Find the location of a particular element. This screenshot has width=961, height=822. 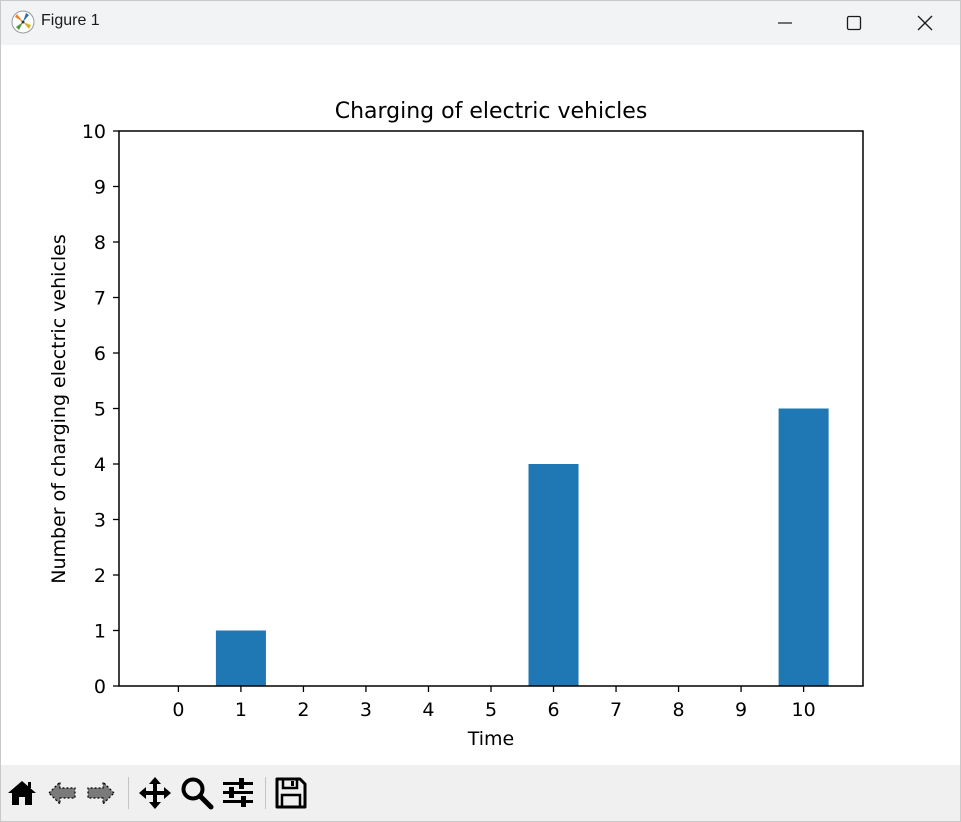

home-icon is located at coordinates (22, 793).